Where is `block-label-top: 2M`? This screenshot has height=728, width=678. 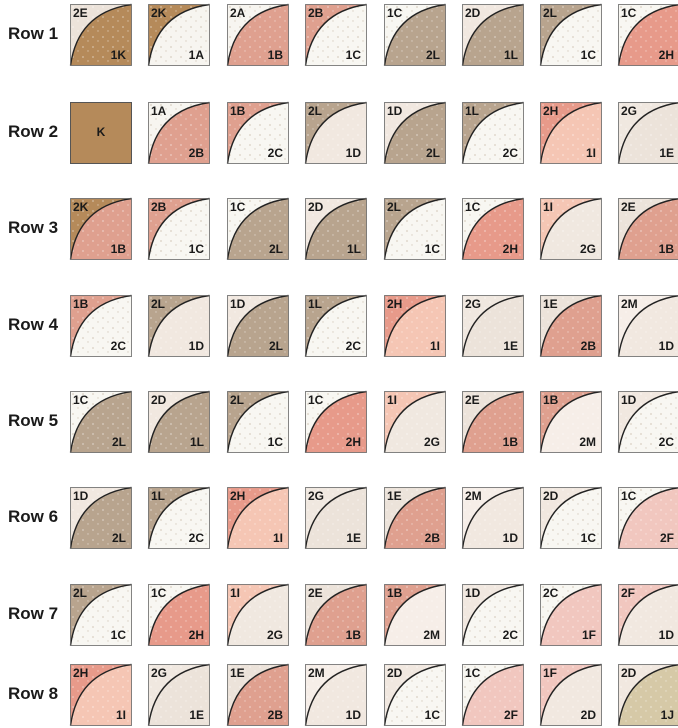 block-label-top: 2M is located at coordinates (316, 673).